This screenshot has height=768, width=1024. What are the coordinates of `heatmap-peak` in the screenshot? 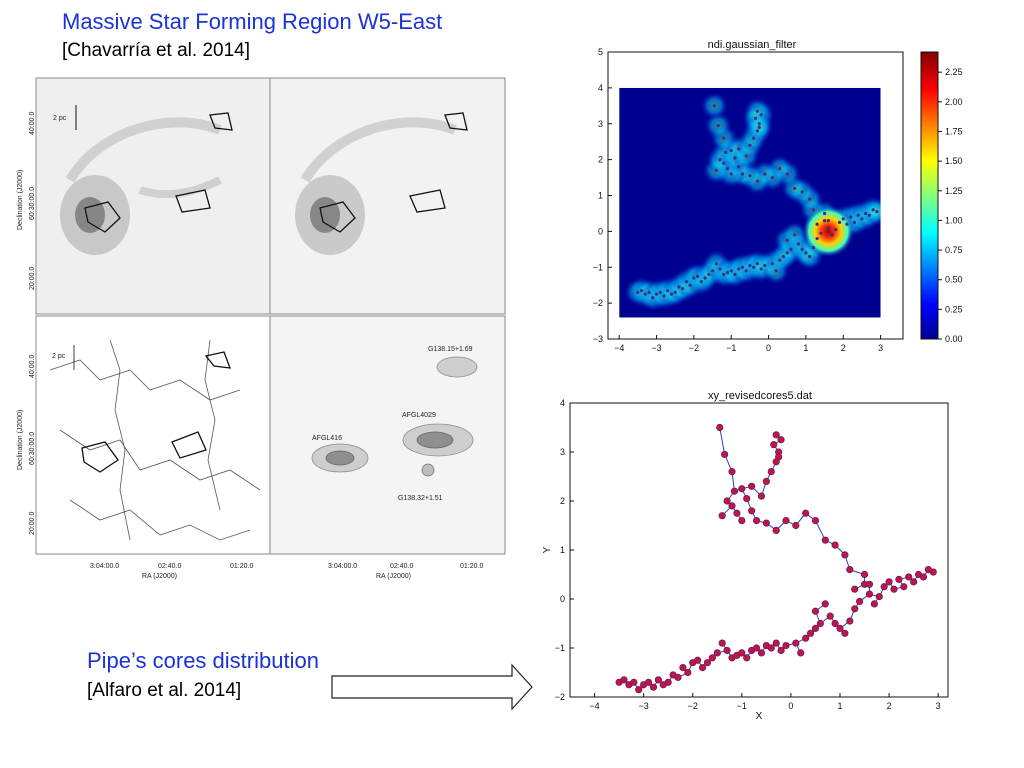 It's located at (828, 231).